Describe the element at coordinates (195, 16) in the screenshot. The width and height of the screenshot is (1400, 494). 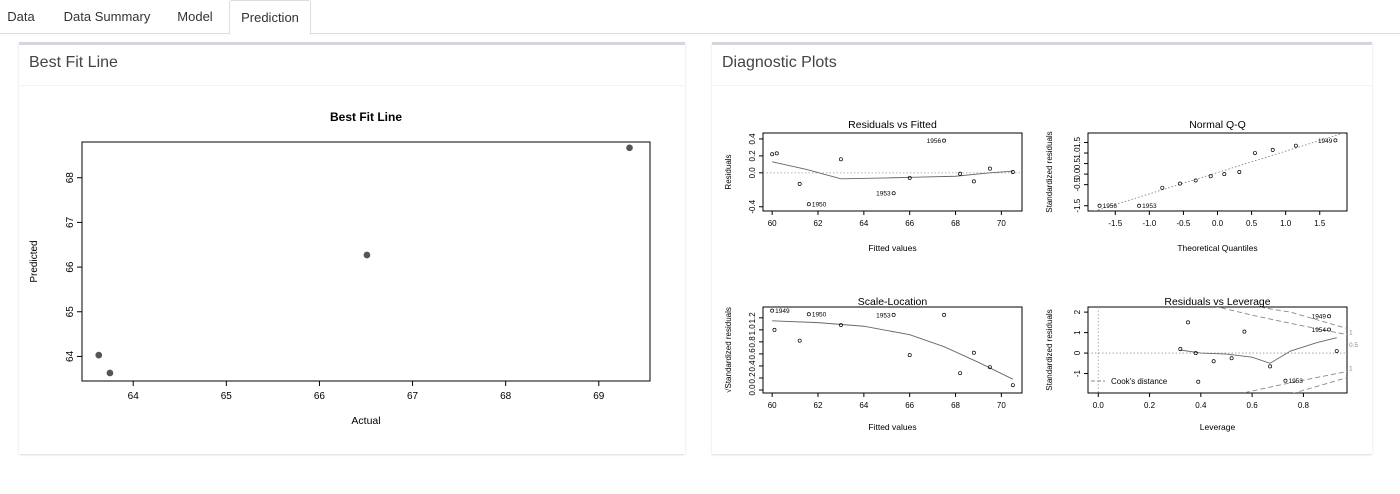
I see `tab-model: Model` at that location.